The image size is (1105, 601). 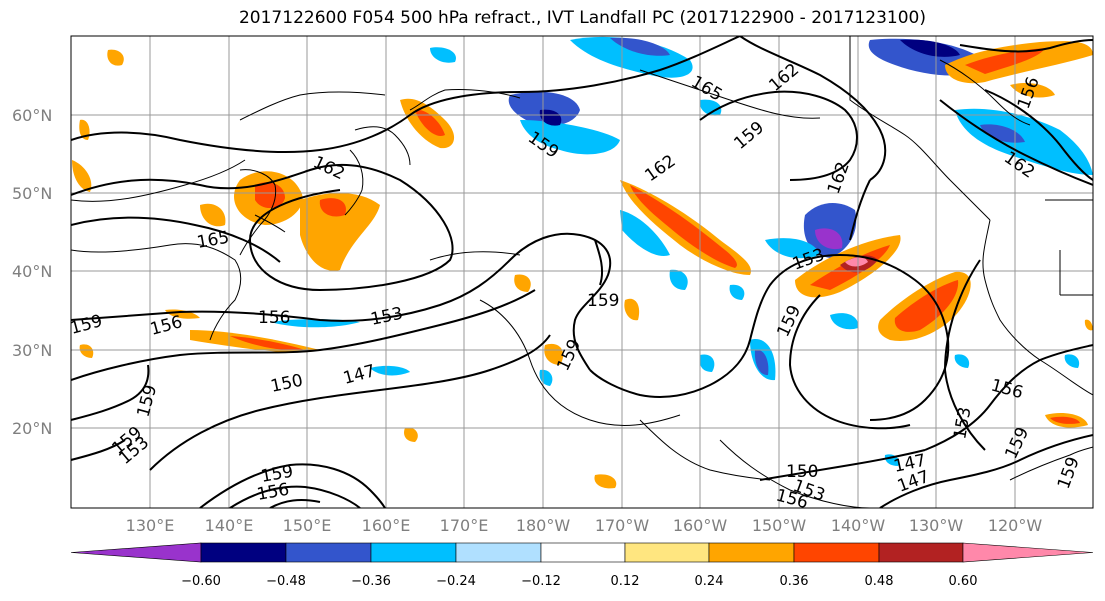 What do you see at coordinates (543, 525) in the screenshot?
I see `longitude-label: 180°W` at bounding box center [543, 525].